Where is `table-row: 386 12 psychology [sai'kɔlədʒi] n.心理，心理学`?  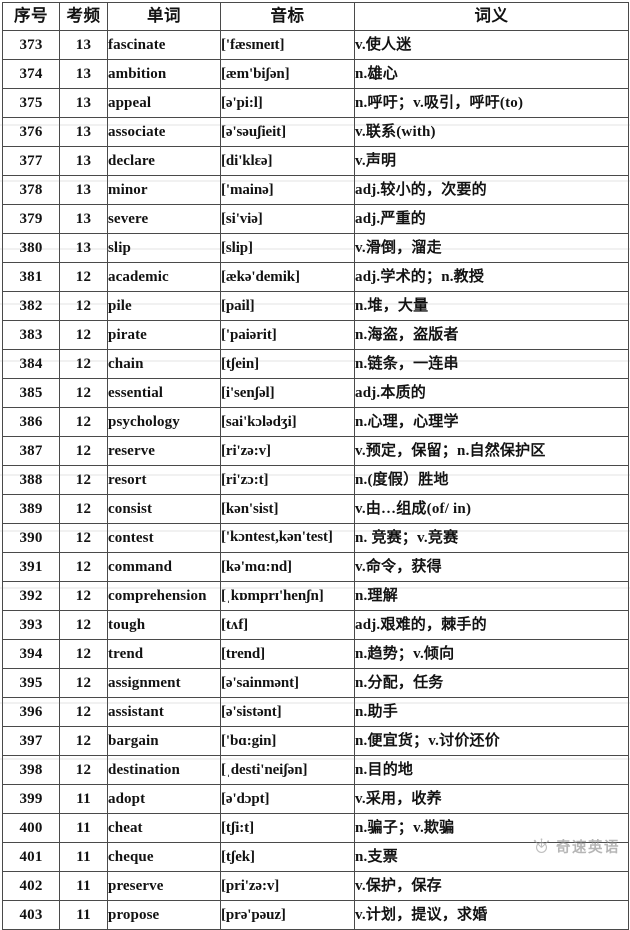 table-row: 386 12 psychology [sai'kɔlədʒi] n.心理，心理学 is located at coordinates (315, 422).